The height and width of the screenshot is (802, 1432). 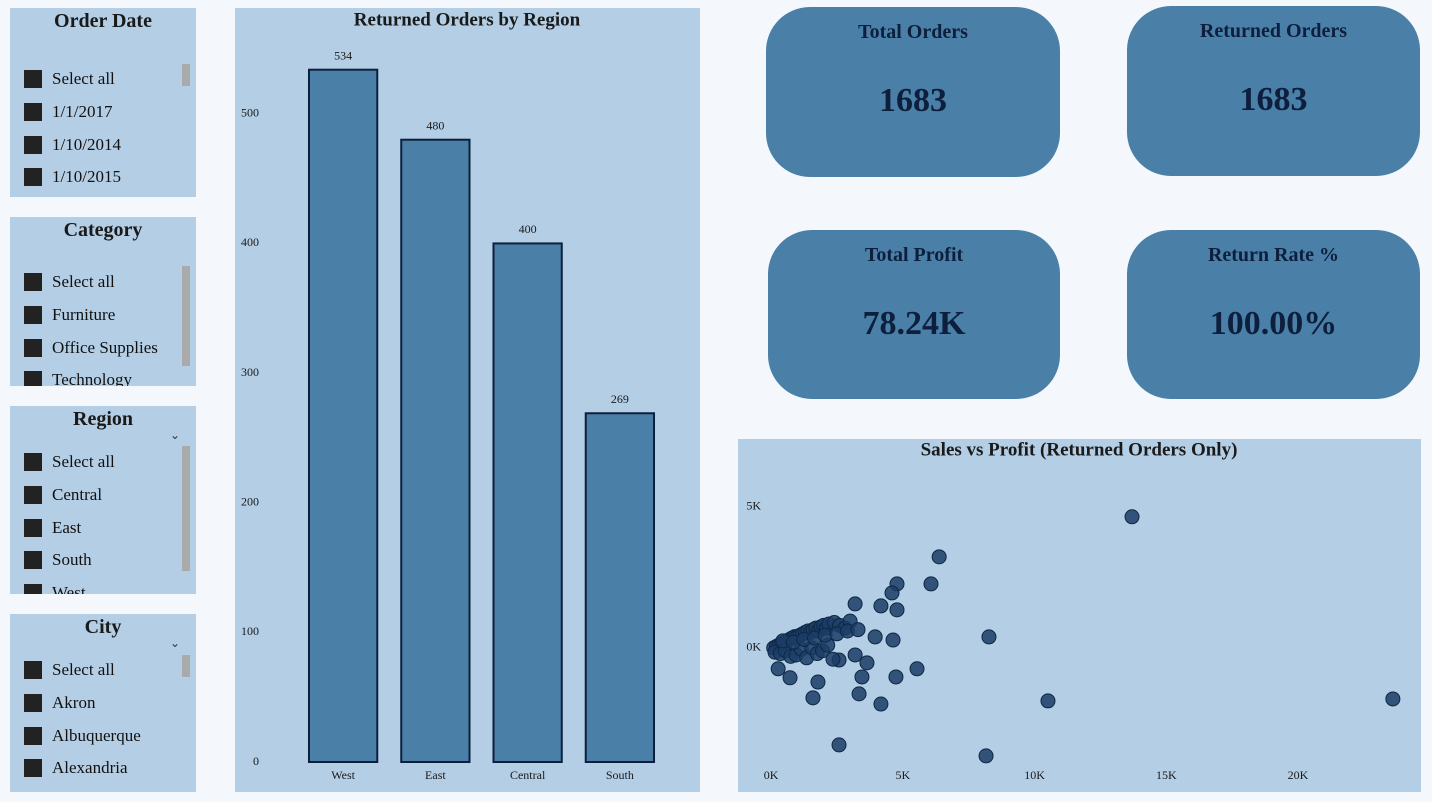 What do you see at coordinates (100, 527) in the screenshot?
I see `slicer-item: East` at bounding box center [100, 527].